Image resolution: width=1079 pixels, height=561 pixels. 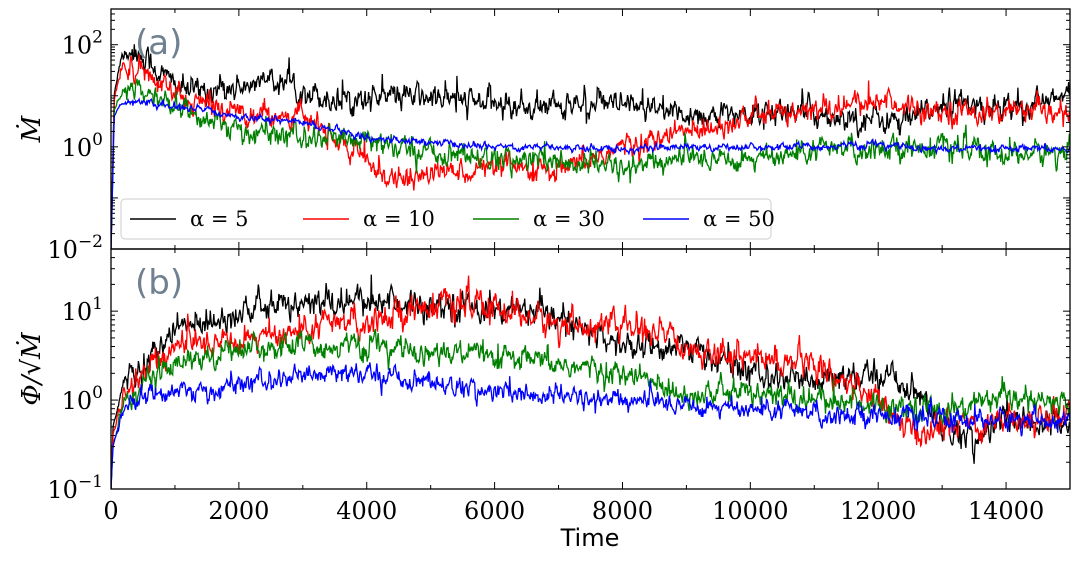 What do you see at coordinates (31, 128) in the screenshot?
I see `y-axis-label-a: Ṁ` at bounding box center [31, 128].